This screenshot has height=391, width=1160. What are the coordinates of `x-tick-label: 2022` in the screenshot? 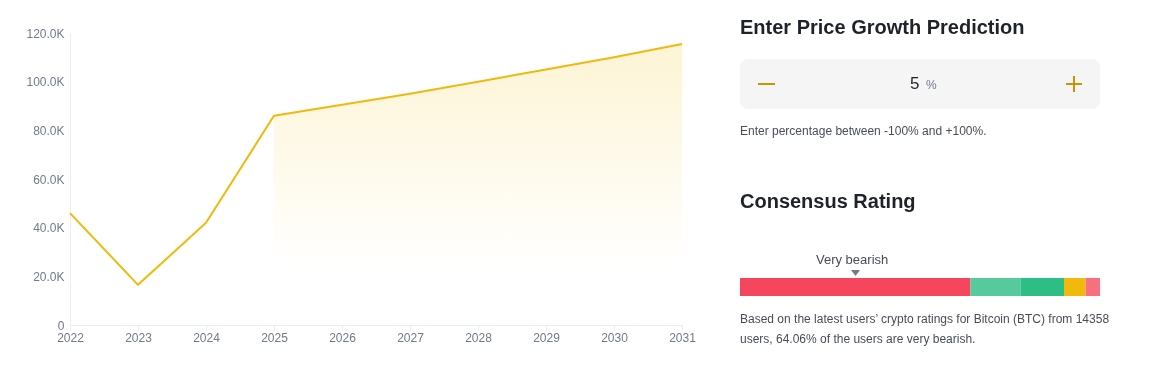 It's located at (71, 337).